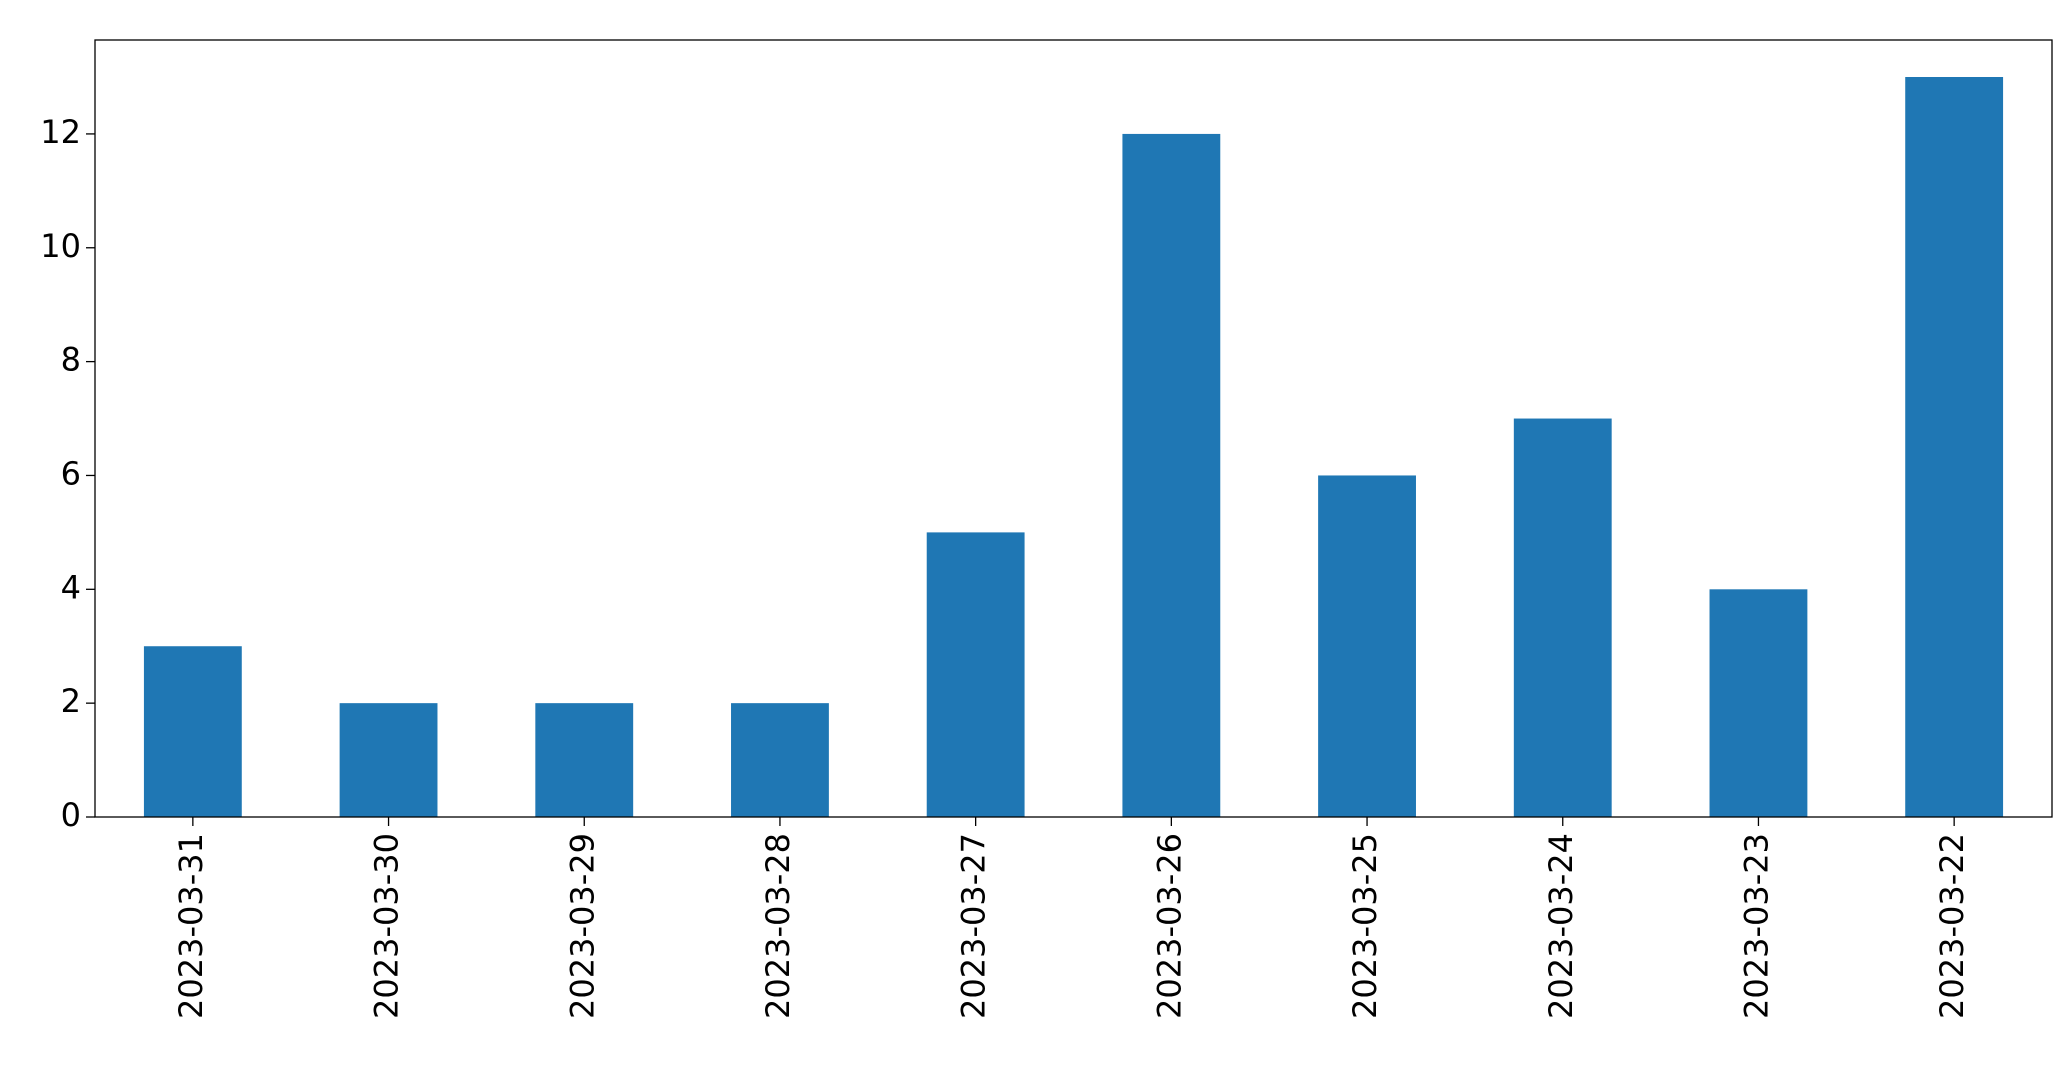 This screenshot has width=2071, height=1065. Describe the element at coordinates (974, 926) in the screenshot. I see `x-tick-label: 2023-03-27` at that location.